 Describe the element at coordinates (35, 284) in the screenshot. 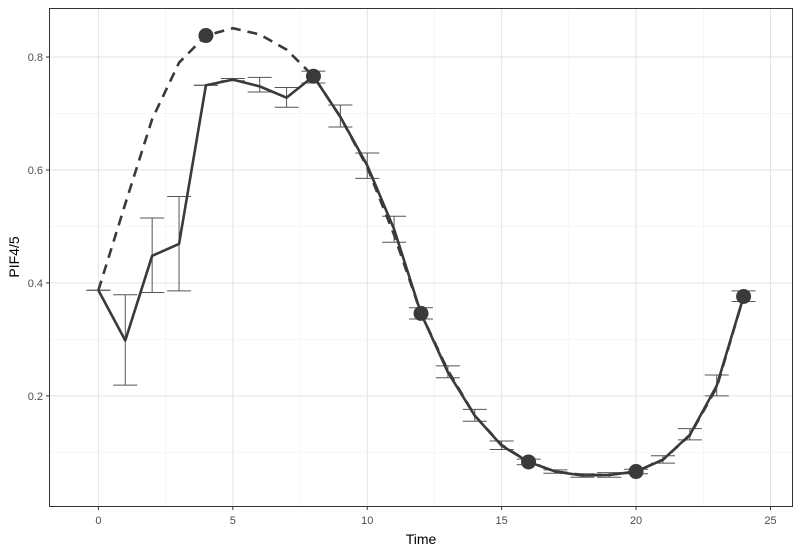

I see `y-tick-label: 0.4` at that location.